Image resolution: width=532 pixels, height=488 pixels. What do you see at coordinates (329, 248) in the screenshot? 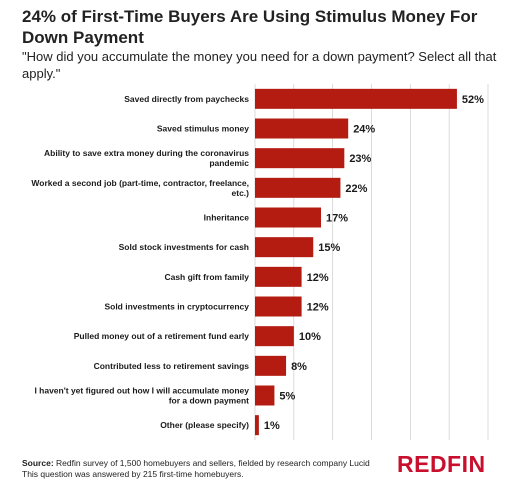
I see `data-label: 15%` at bounding box center [329, 248].